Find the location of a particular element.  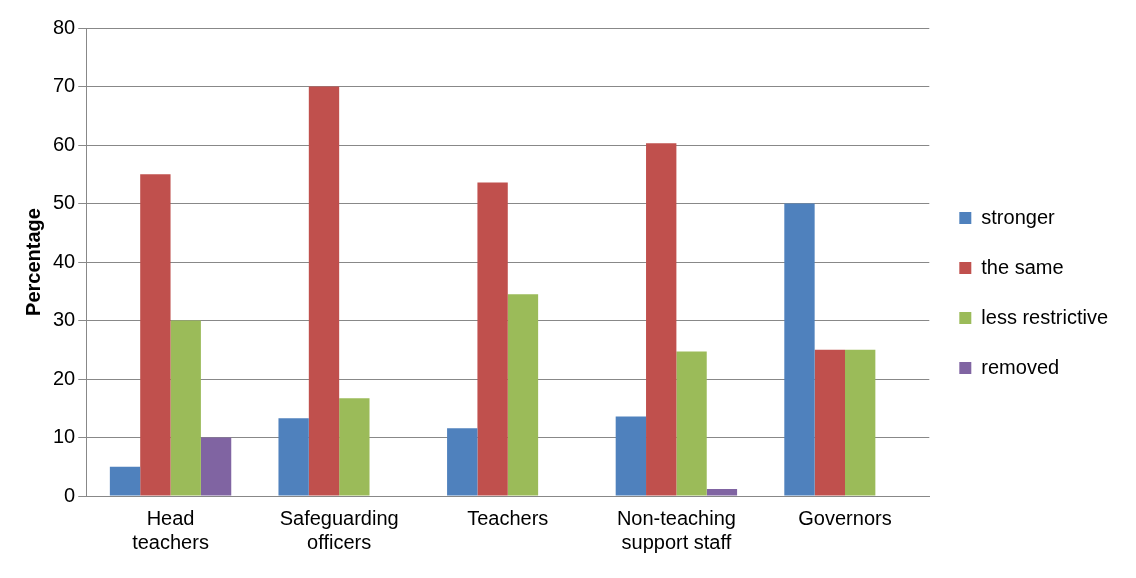

legend-label: stronger is located at coordinates (1018, 216).